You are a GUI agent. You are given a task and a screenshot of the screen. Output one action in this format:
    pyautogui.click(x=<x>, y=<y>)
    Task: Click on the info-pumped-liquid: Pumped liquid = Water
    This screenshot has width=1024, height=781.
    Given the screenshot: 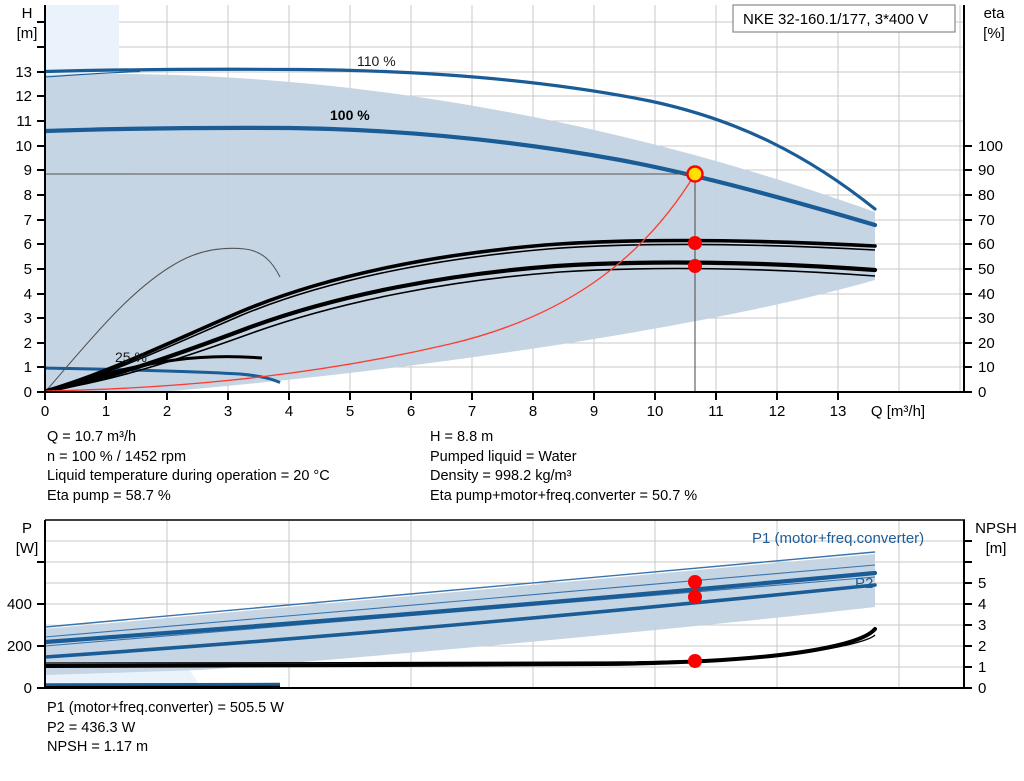 What is the action you would take?
    pyautogui.click(x=503, y=456)
    